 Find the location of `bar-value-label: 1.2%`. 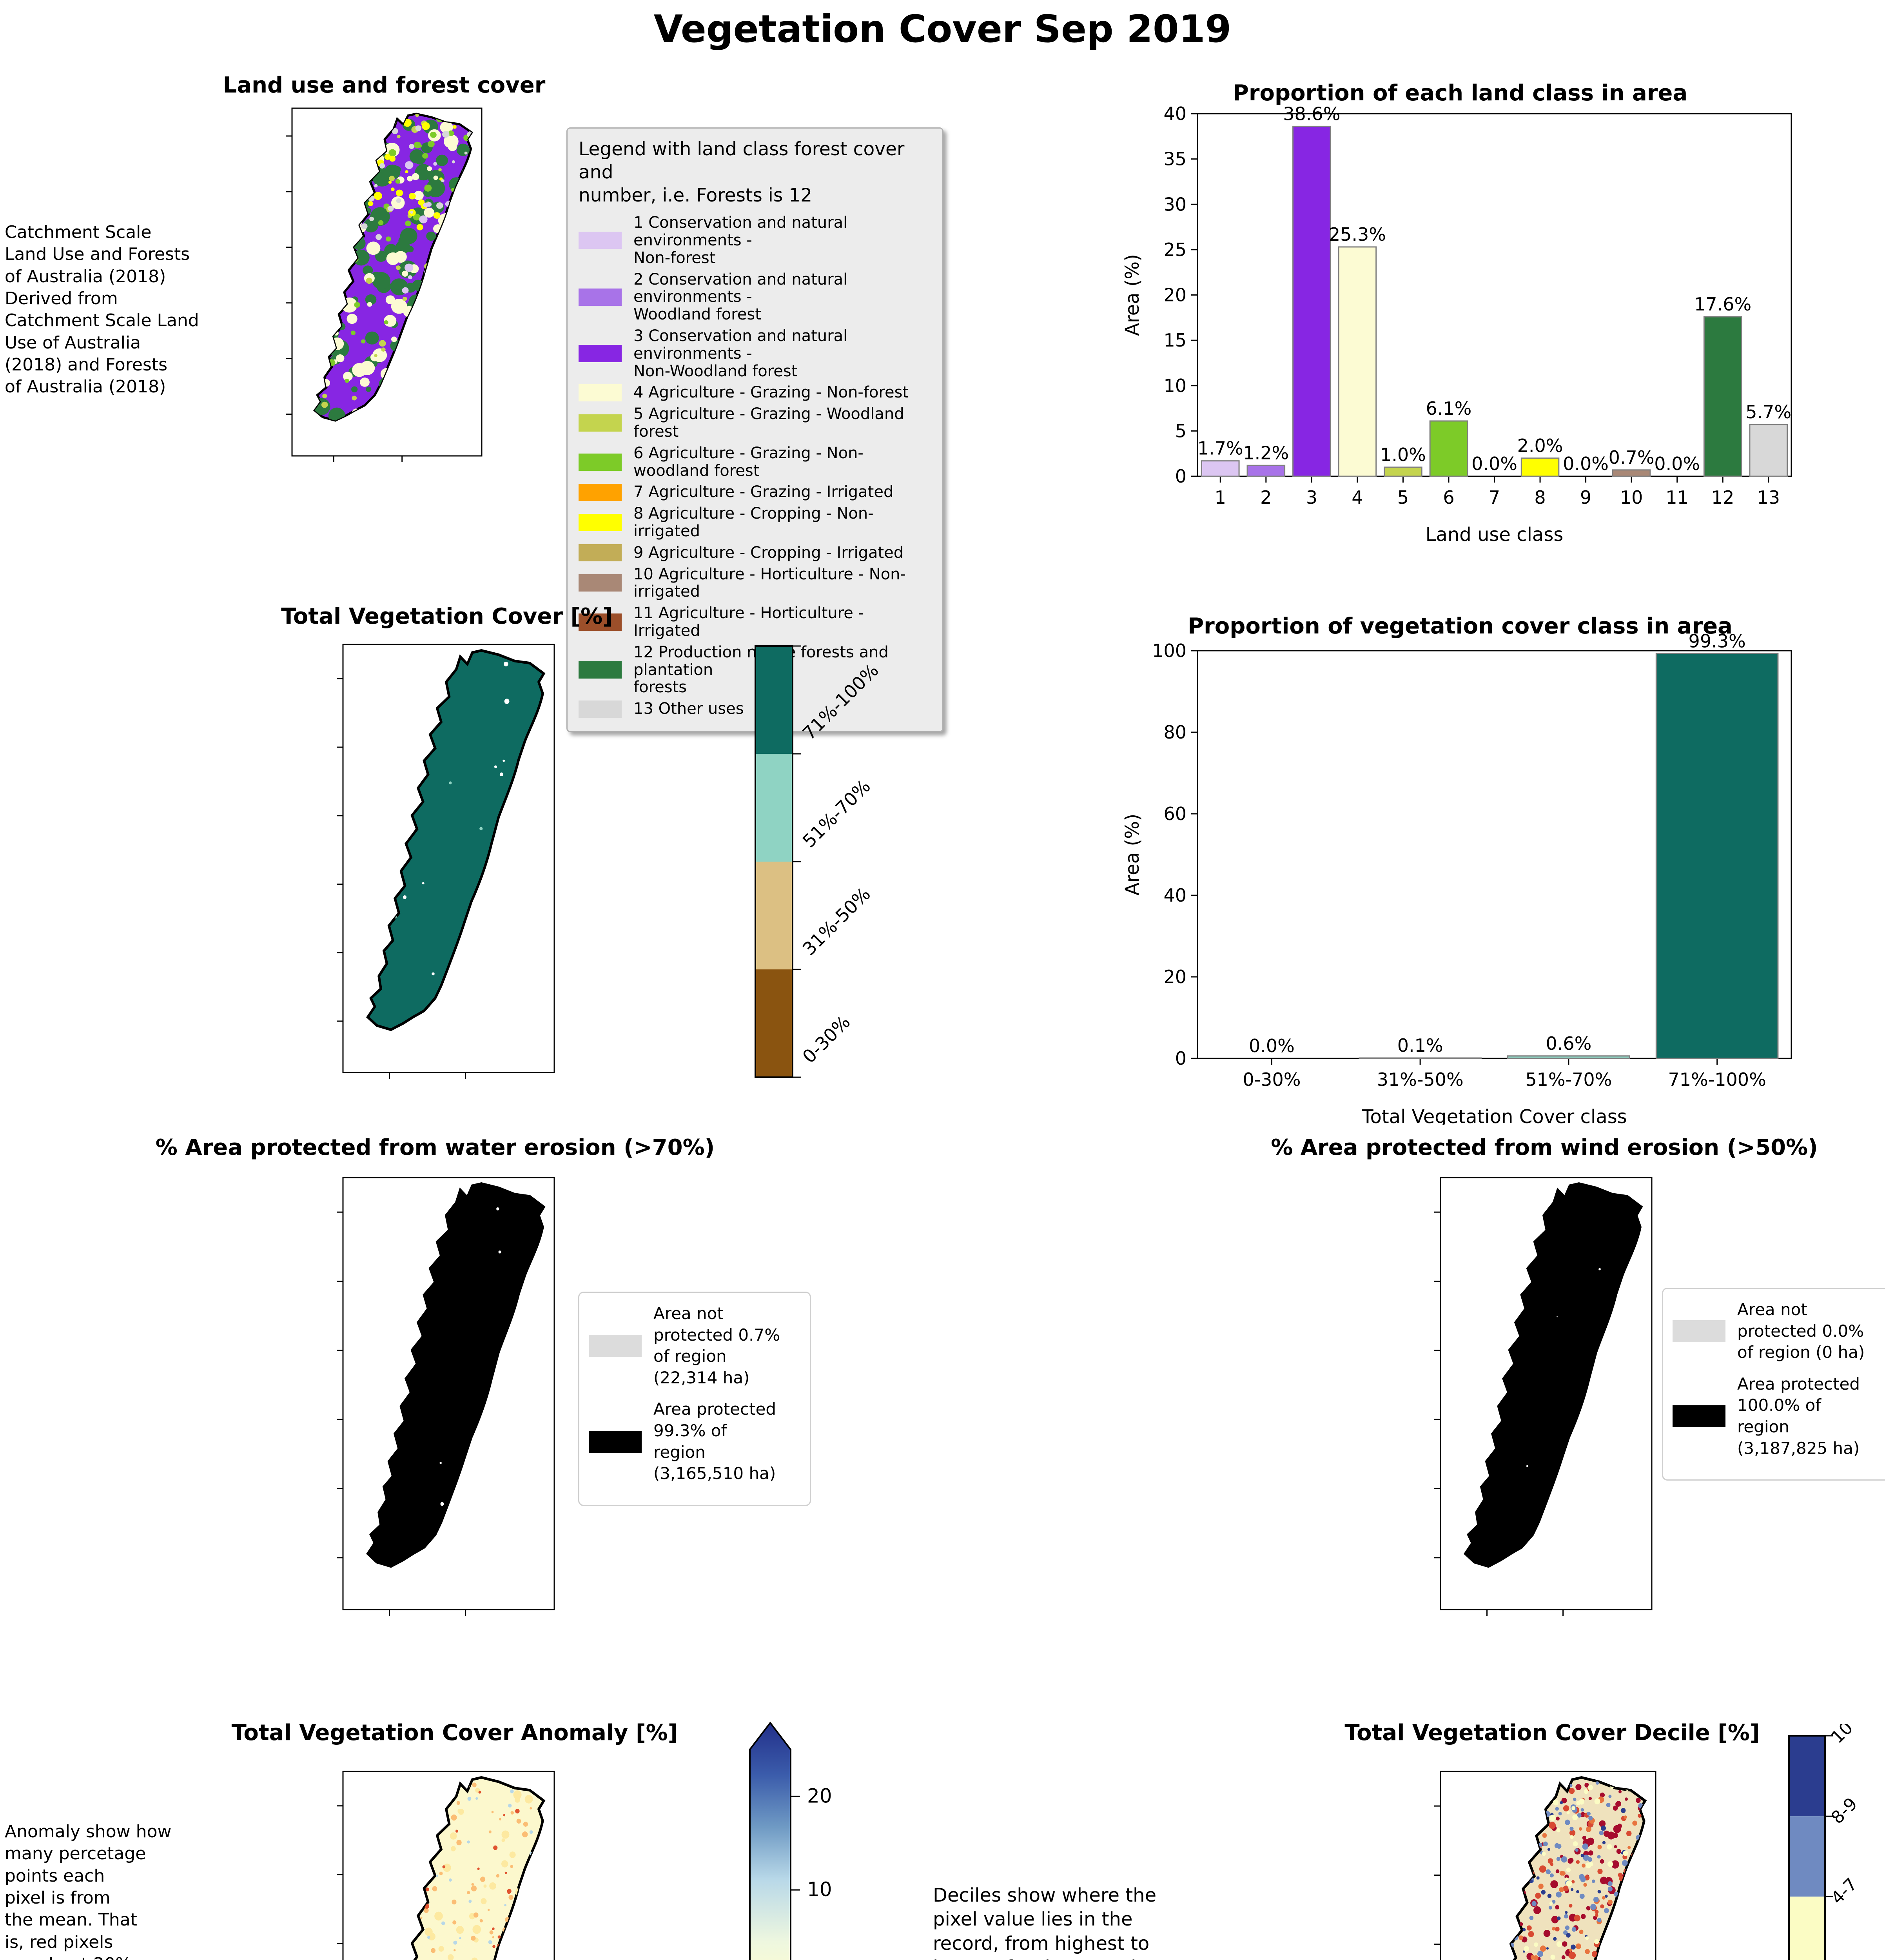

bar-value-label: 1.2% is located at coordinates (1266, 453).